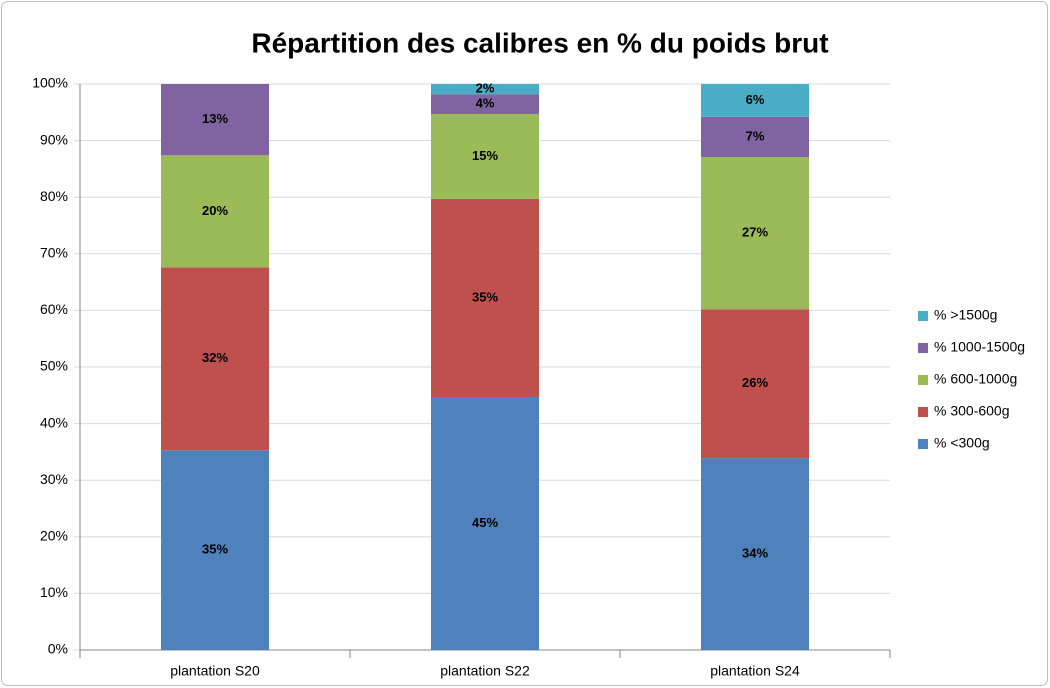 The width and height of the screenshot is (1050, 688). I want to click on y-tick-label: 0%, so click(58, 649).